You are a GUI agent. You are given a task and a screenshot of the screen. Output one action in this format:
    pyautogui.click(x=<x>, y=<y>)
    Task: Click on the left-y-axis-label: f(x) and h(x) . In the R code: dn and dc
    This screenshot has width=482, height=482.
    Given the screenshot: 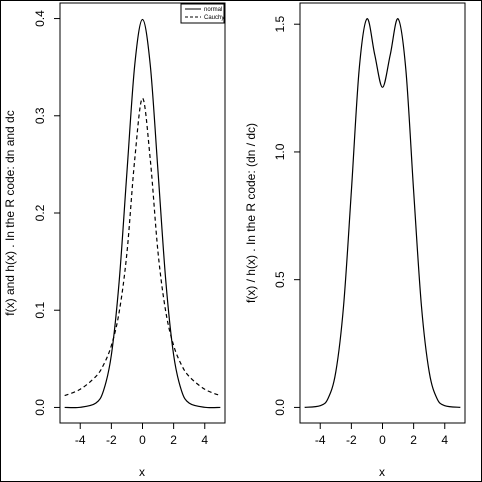 What is the action you would take?
    pyautogui.click(x=10, y=212)
    